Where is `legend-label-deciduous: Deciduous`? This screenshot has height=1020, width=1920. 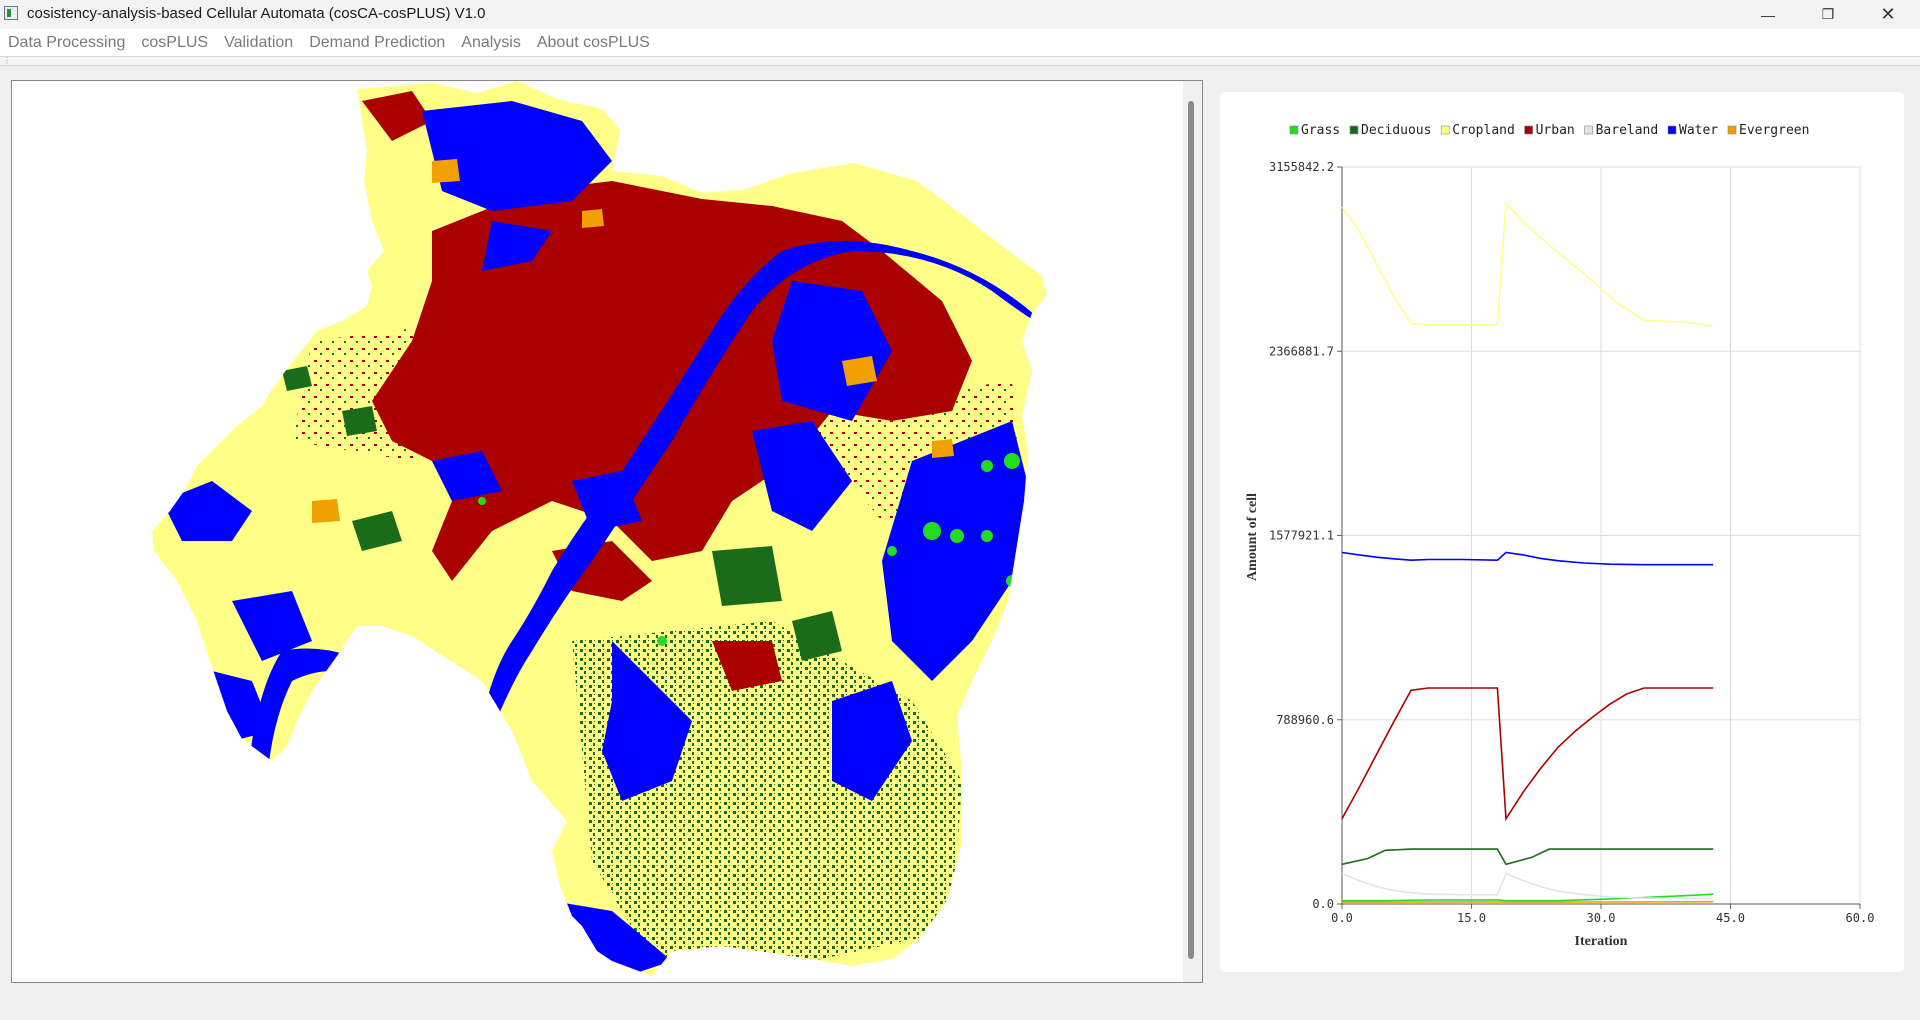
legend-label-deciduous: Deciduous is located at coordinates (1396, 130).